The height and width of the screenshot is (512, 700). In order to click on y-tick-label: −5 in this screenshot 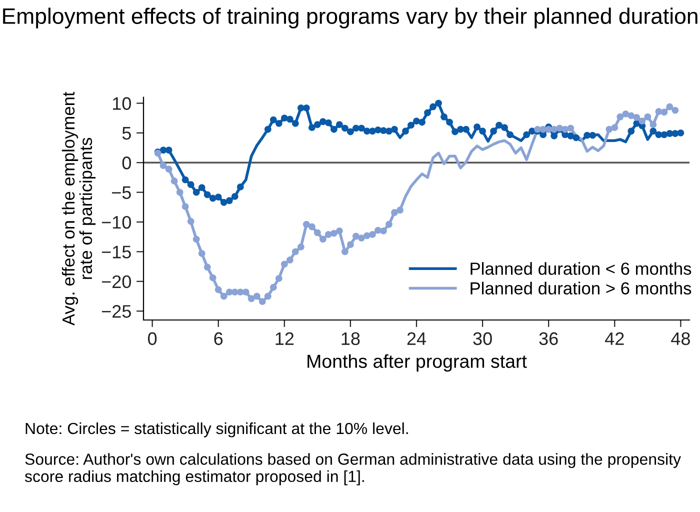, I will do `click(121, 193)`.